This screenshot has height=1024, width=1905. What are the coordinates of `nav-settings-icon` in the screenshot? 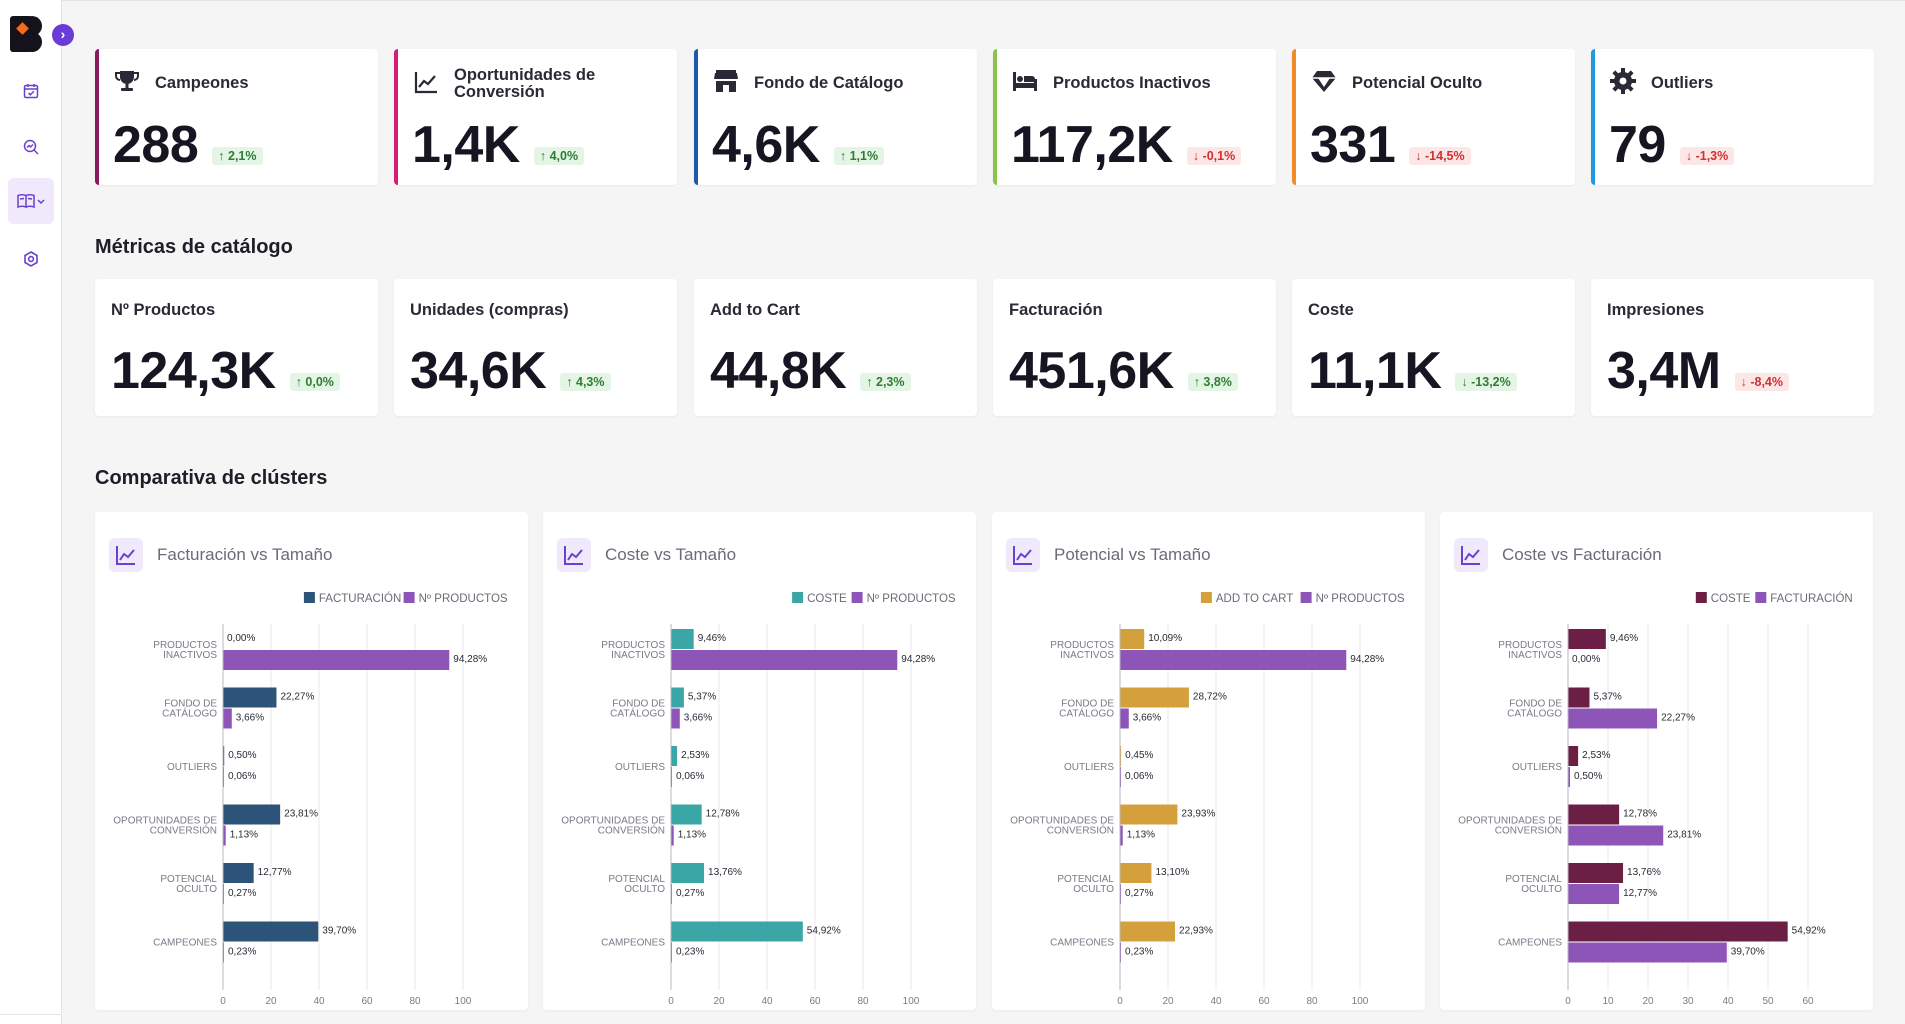 It's located at (31, 259).